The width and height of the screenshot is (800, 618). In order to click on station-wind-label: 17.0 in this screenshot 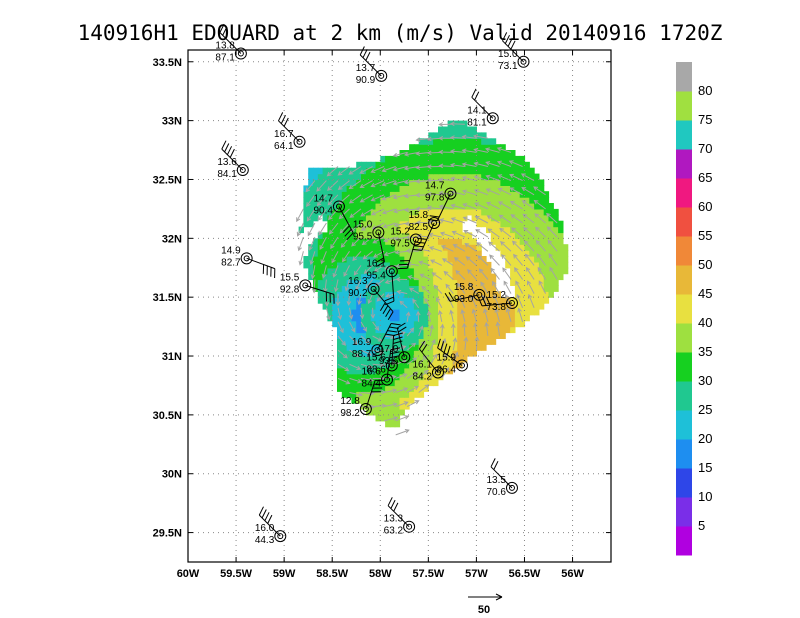, I will do `click(389, 349)`.